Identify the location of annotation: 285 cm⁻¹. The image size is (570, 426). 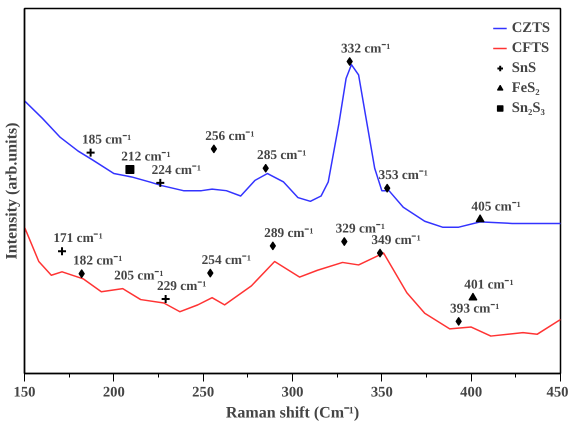
(281, 154).